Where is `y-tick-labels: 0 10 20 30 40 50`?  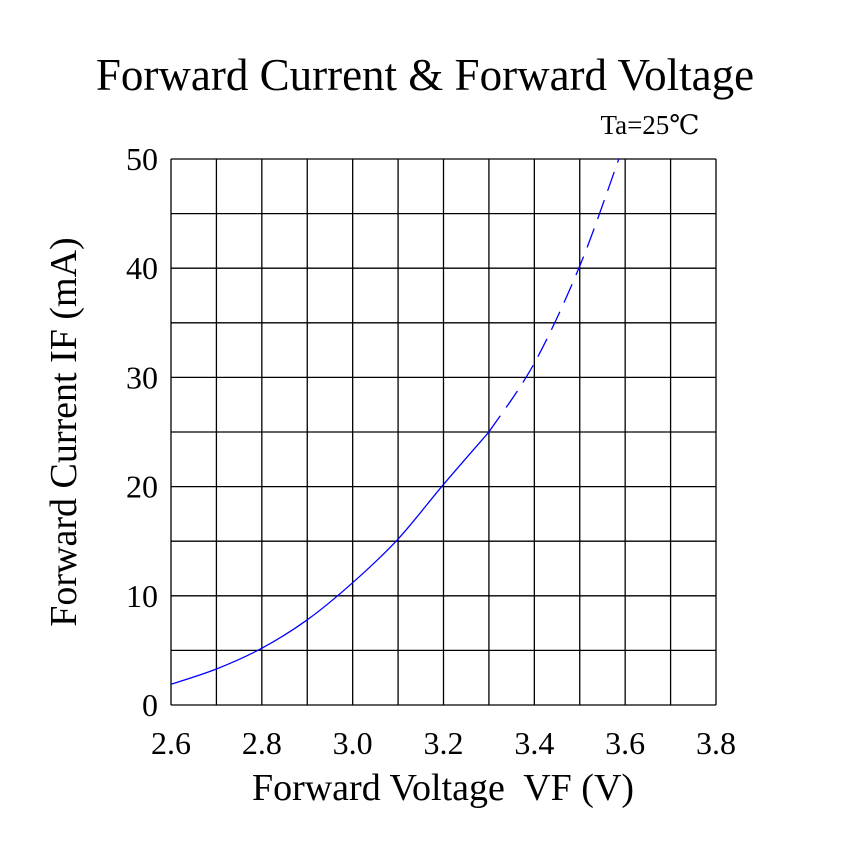
y-tick-labels: 0 10 20 30 40 50 is located at coordinates (142, 432).